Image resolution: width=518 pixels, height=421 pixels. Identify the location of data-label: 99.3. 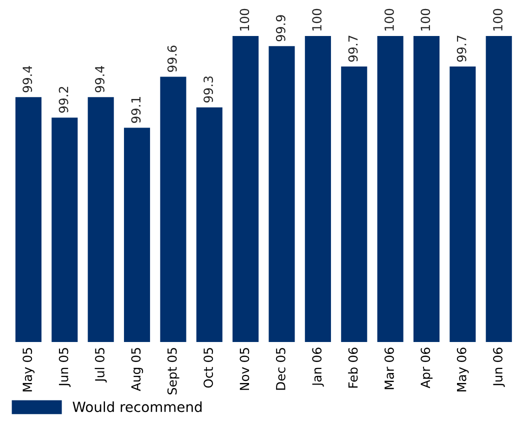
(209, 89).